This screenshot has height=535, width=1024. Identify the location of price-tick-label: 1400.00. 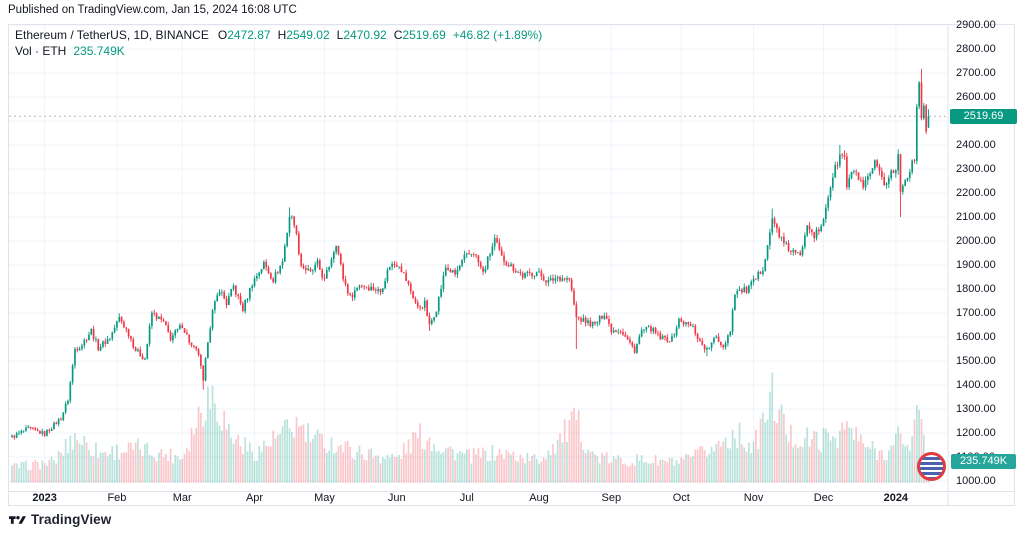
(976, 384).